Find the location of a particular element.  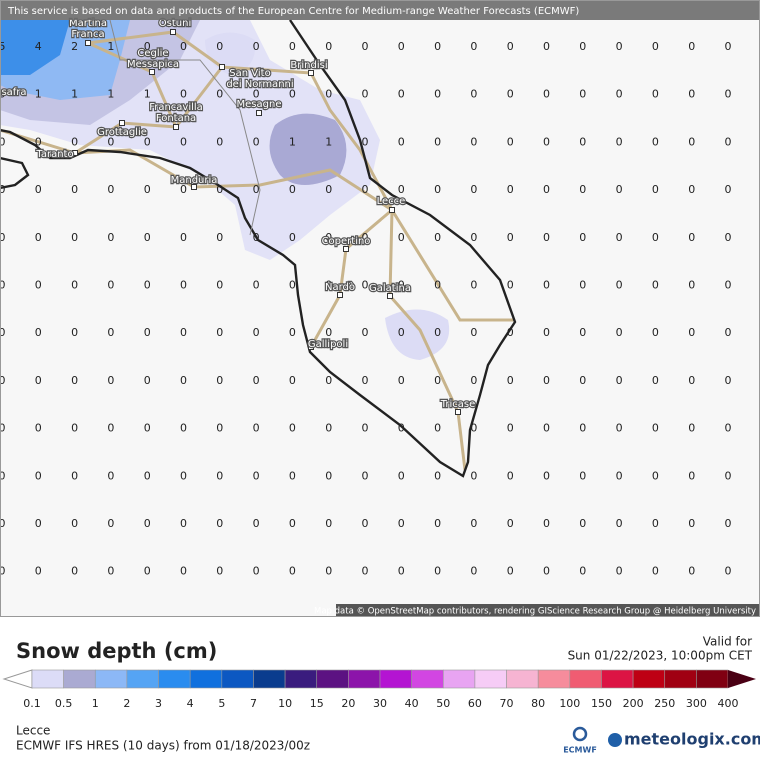

town-label: Nardò is located at coordinates (340, 287).